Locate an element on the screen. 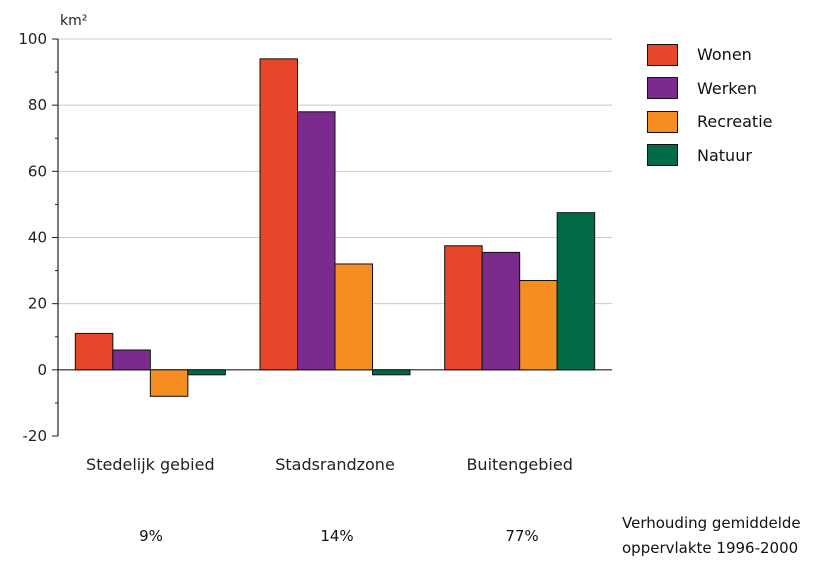  bar-natuur-buitengebied is located at coordinates (576, 291).